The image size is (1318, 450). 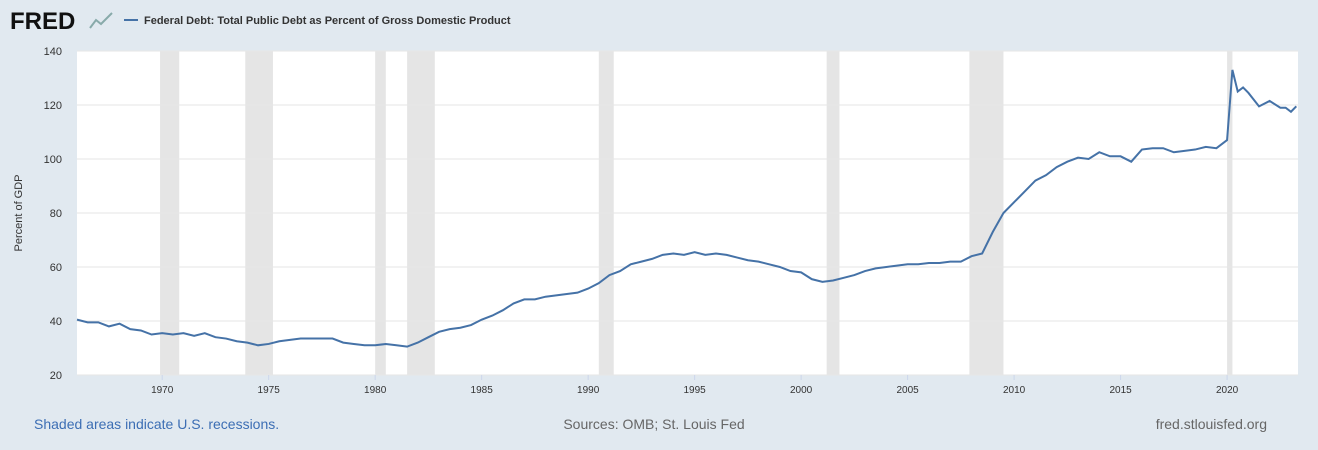 What do you see at coordinates (56, 214) in the screenshot?
I see `y-tick-label: 80` at bounding box center [56, 214].